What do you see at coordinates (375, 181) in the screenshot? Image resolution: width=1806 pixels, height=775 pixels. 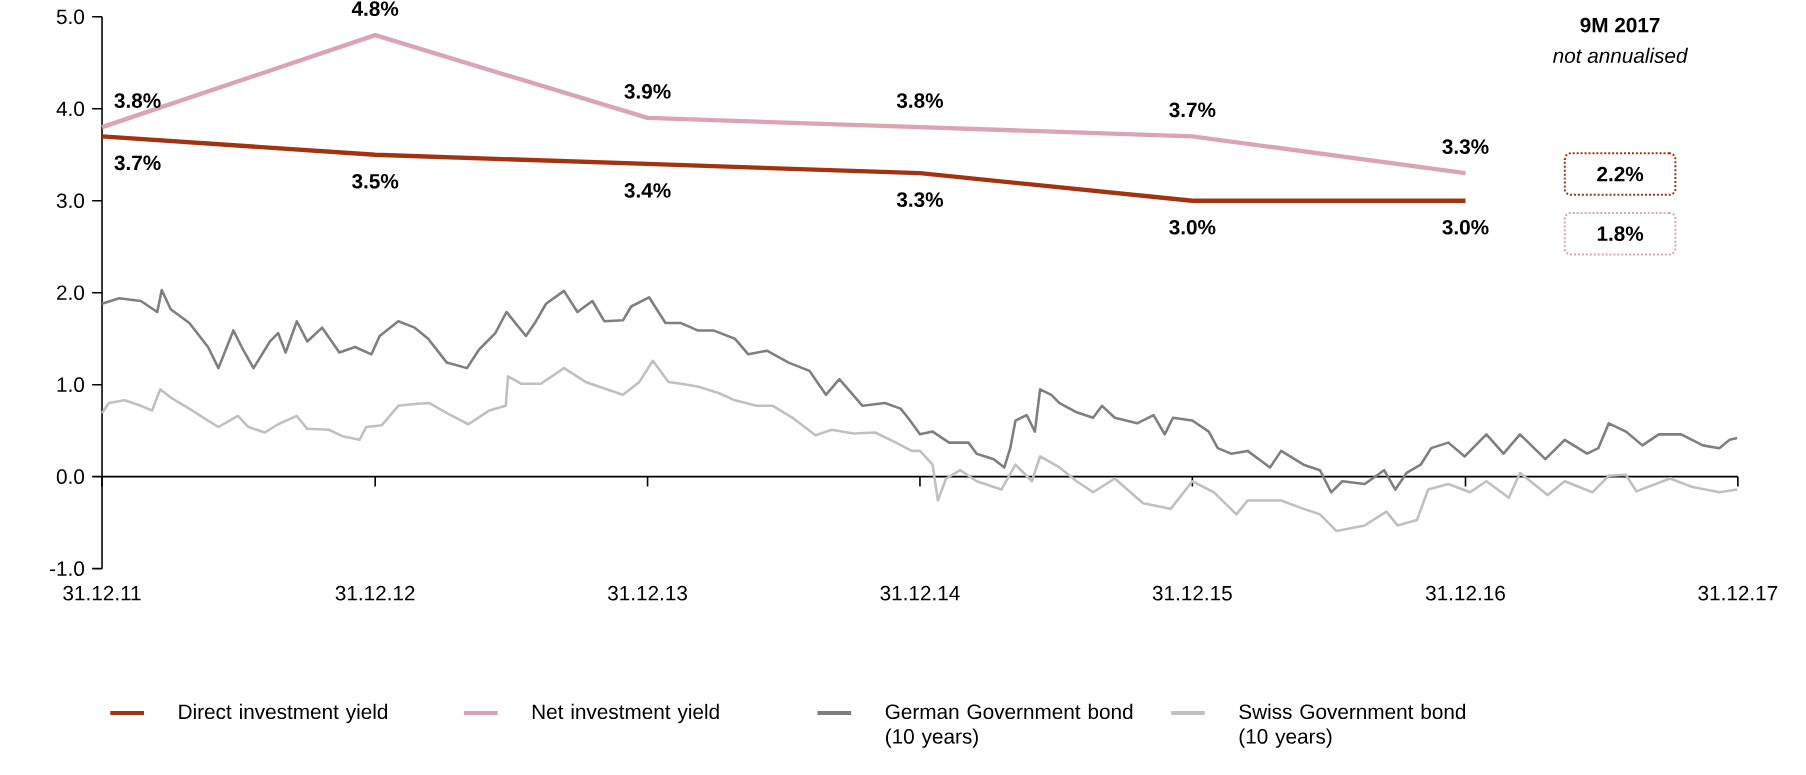 I see `data-label: 3.5%` at bounding box center [375, 181].